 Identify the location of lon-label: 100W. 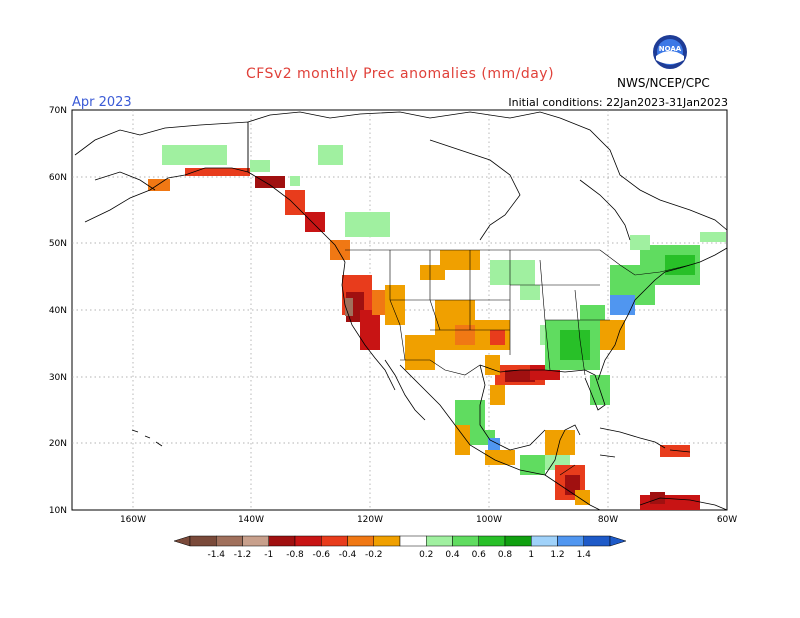
(489, 520).